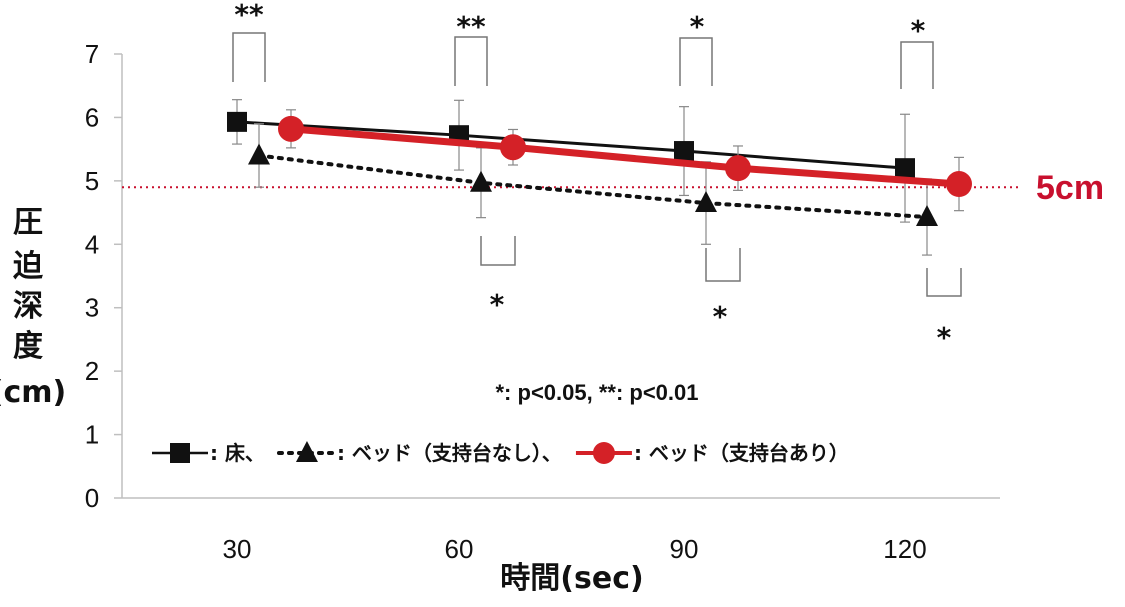 The image size is (1125, 607). I want to click on y-axis-title-char: 深, so click(28, 306).